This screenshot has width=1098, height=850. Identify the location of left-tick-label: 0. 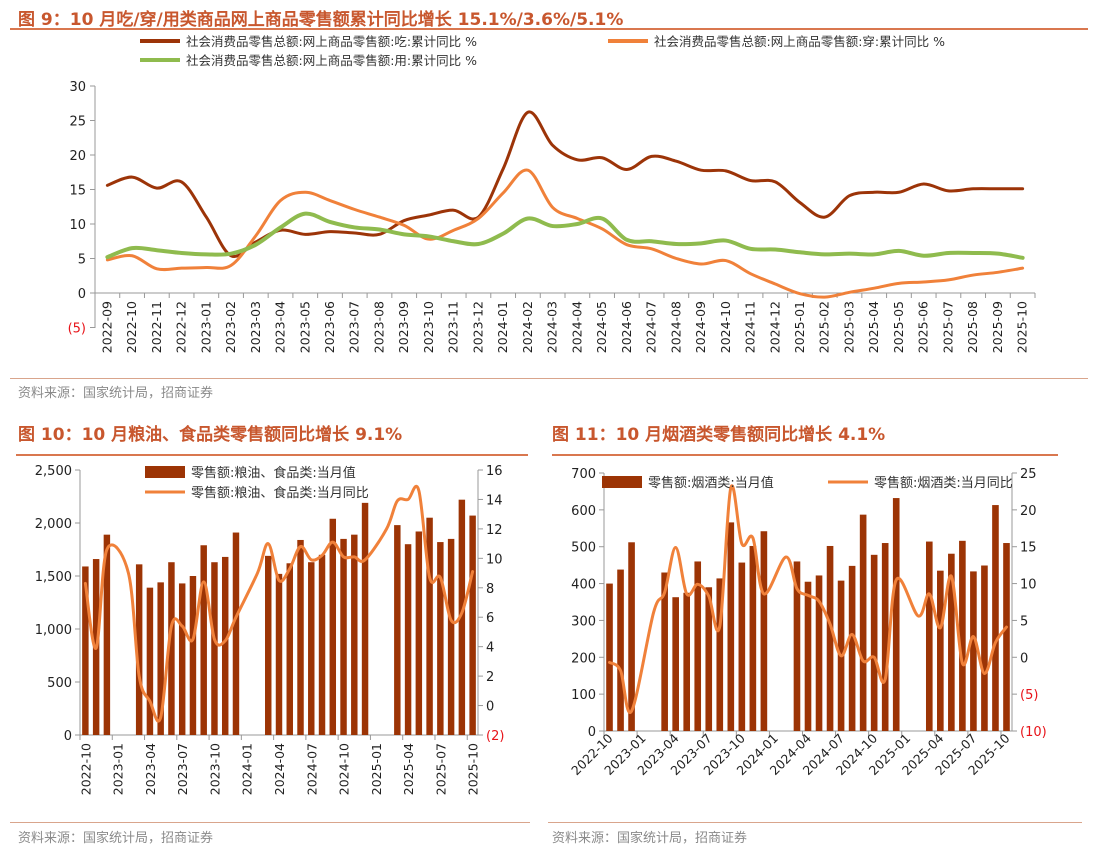
(68, 736).